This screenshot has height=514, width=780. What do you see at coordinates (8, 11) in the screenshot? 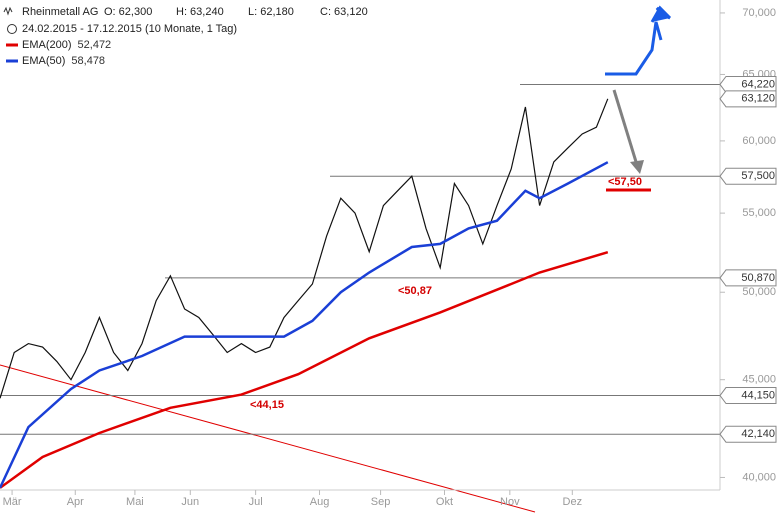
I see `chart-icon` at bounding box center [8, 11].